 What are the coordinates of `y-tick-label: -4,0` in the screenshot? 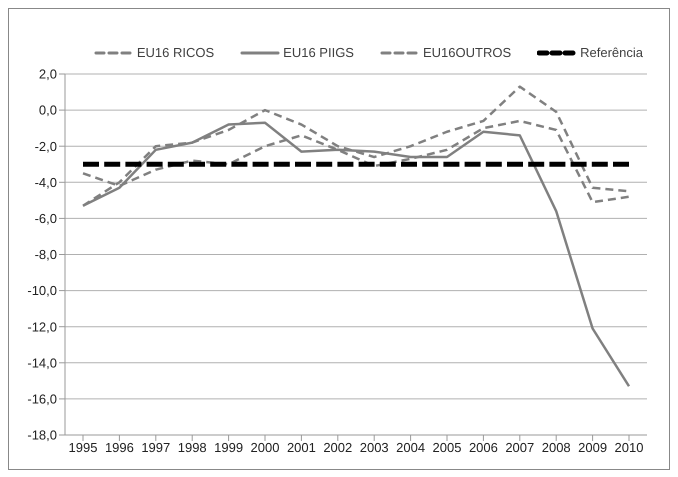 It's located at (45, 182).